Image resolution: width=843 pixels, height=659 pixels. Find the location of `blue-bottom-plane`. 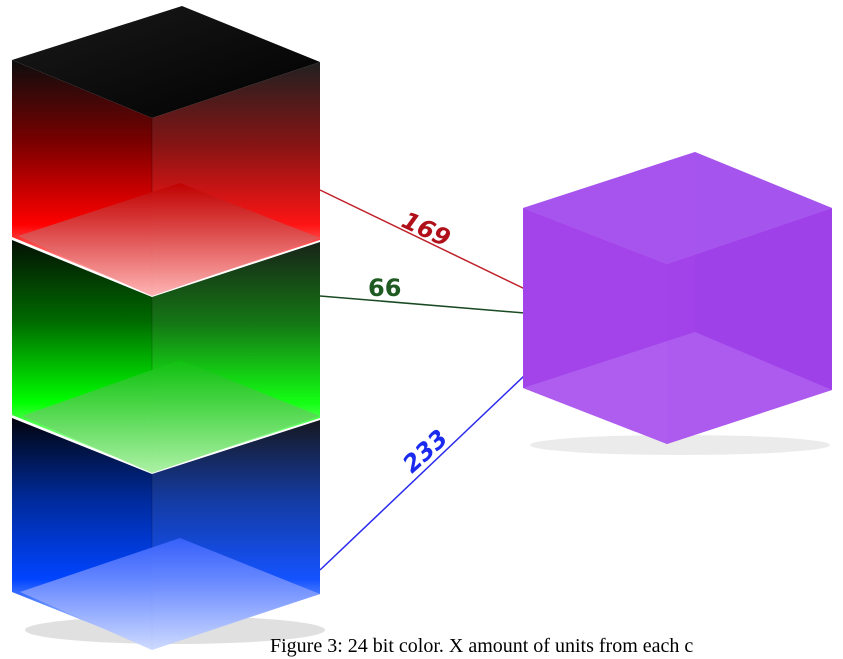

blue-bottom-plane is located at coordinates (170, 594).